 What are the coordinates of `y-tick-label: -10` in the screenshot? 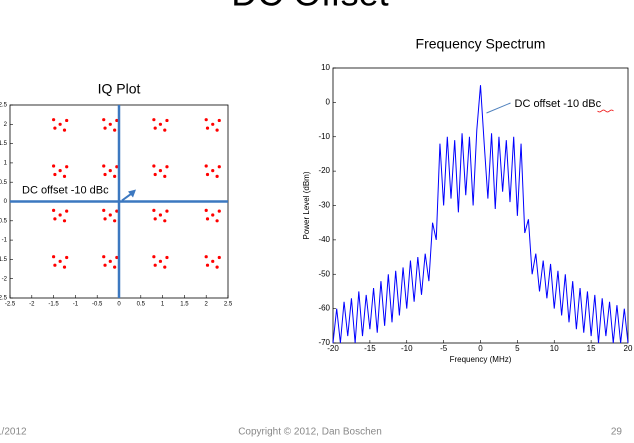 It's located at (324, 136).